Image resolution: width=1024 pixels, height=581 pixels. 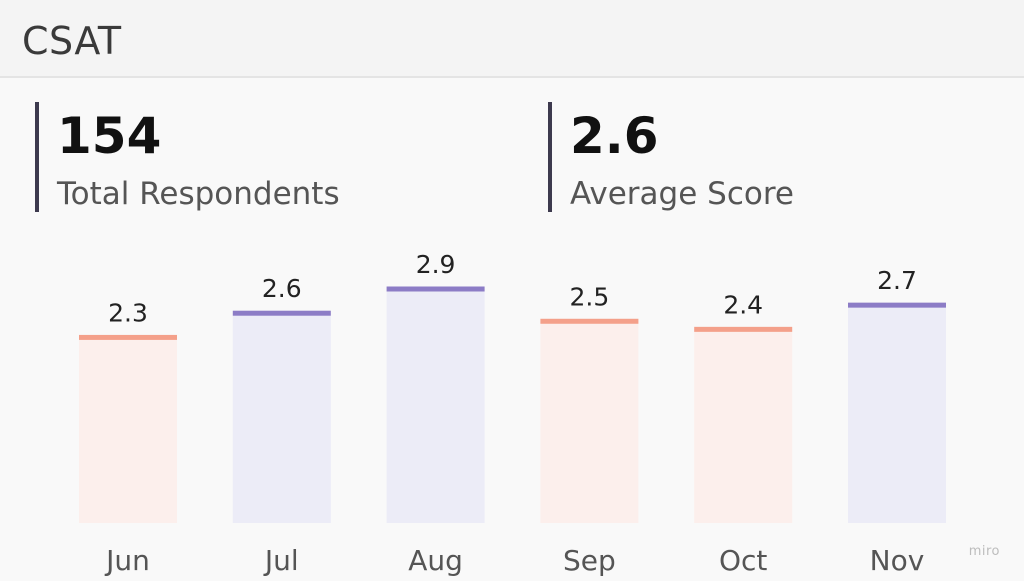 I want to click on bar-cap-jul, so click(x=281, y=313).